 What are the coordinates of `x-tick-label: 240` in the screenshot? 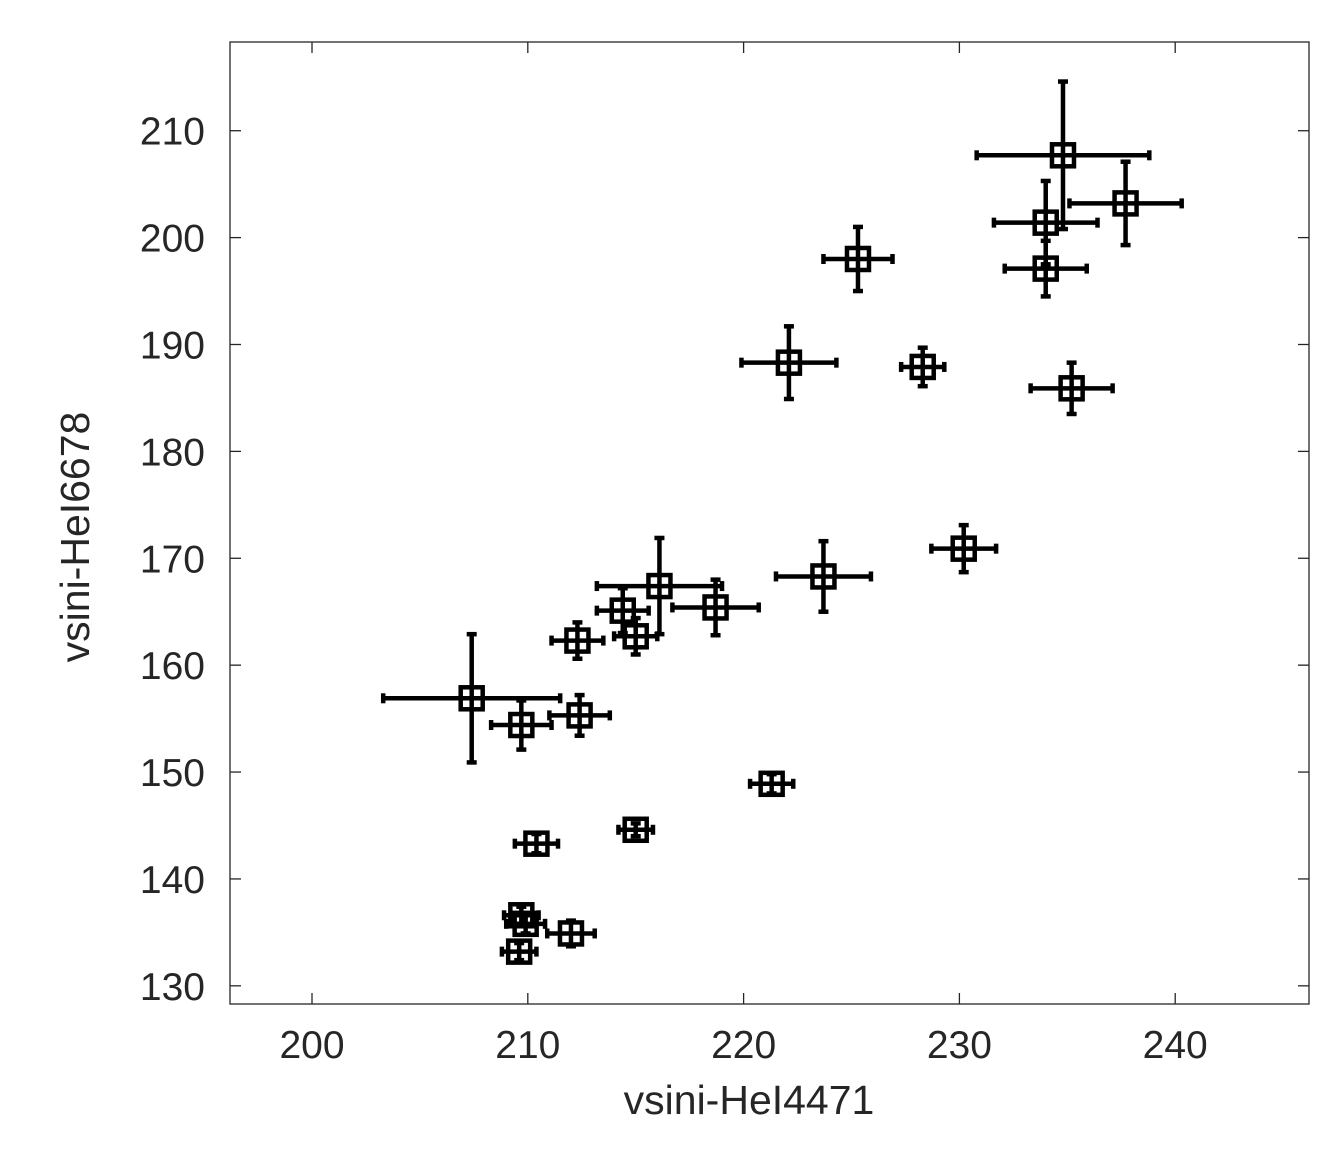 It's located at (1175, 1045).